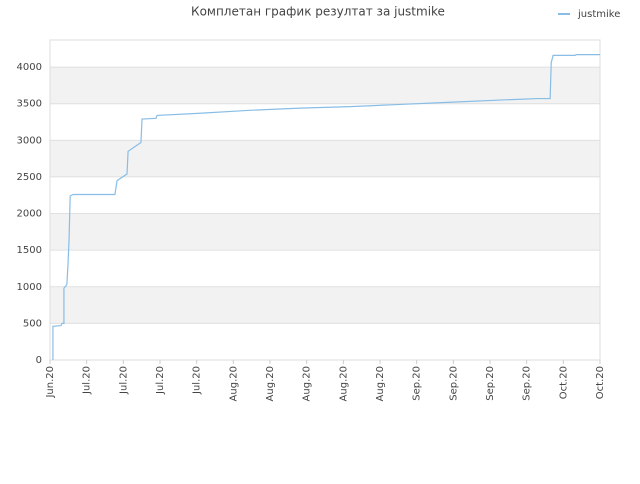 The height and width of the screenshot is (484, 640). I want to click on chart-title: Комплетан график резултат за justmike, so click(318, 12).